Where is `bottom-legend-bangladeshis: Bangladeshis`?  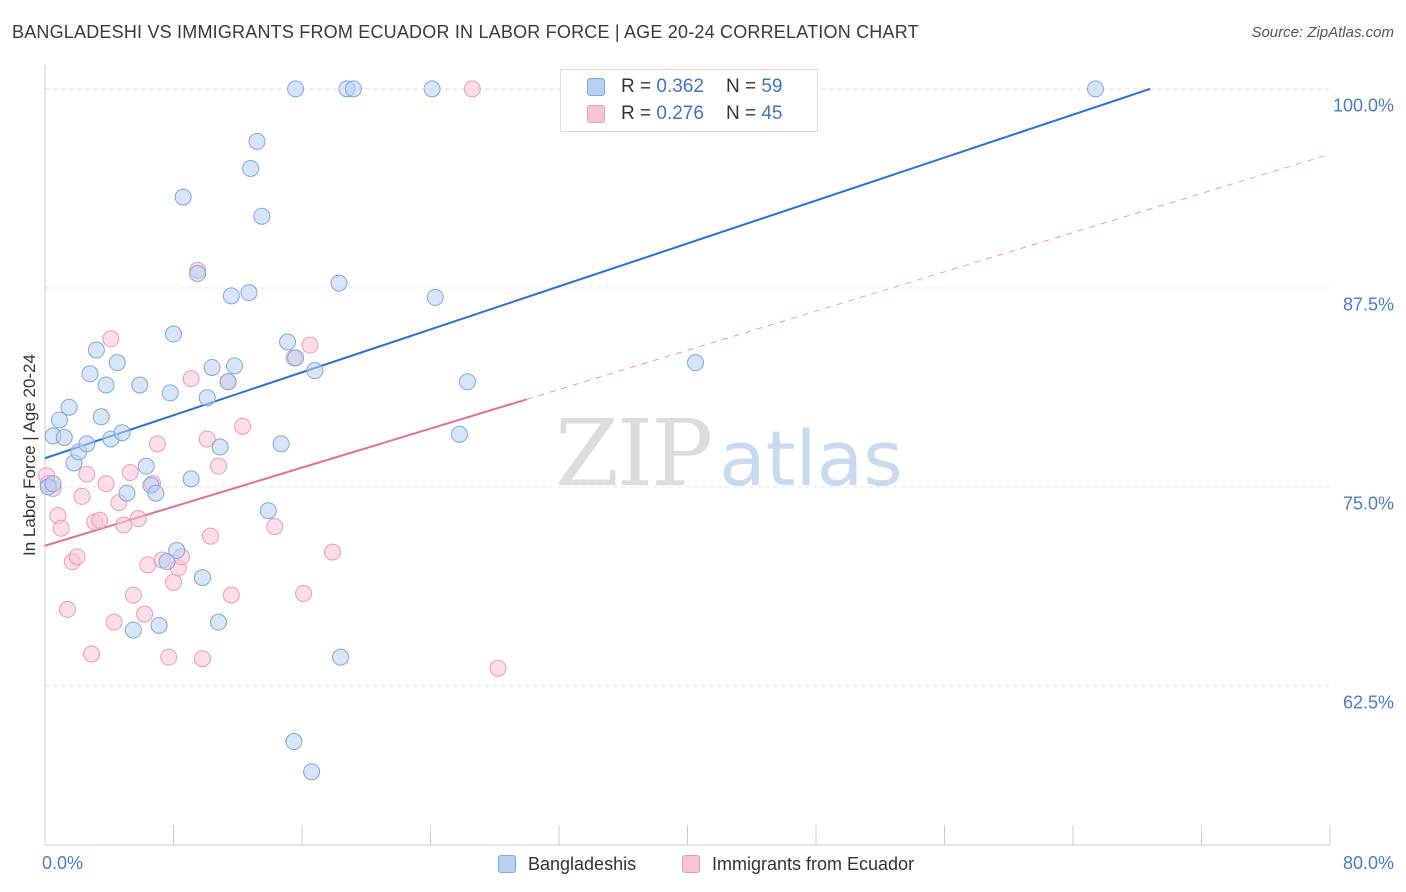
bottom-legend-bangladeshis: Bangladeshis is located at coordinates (567, 864).